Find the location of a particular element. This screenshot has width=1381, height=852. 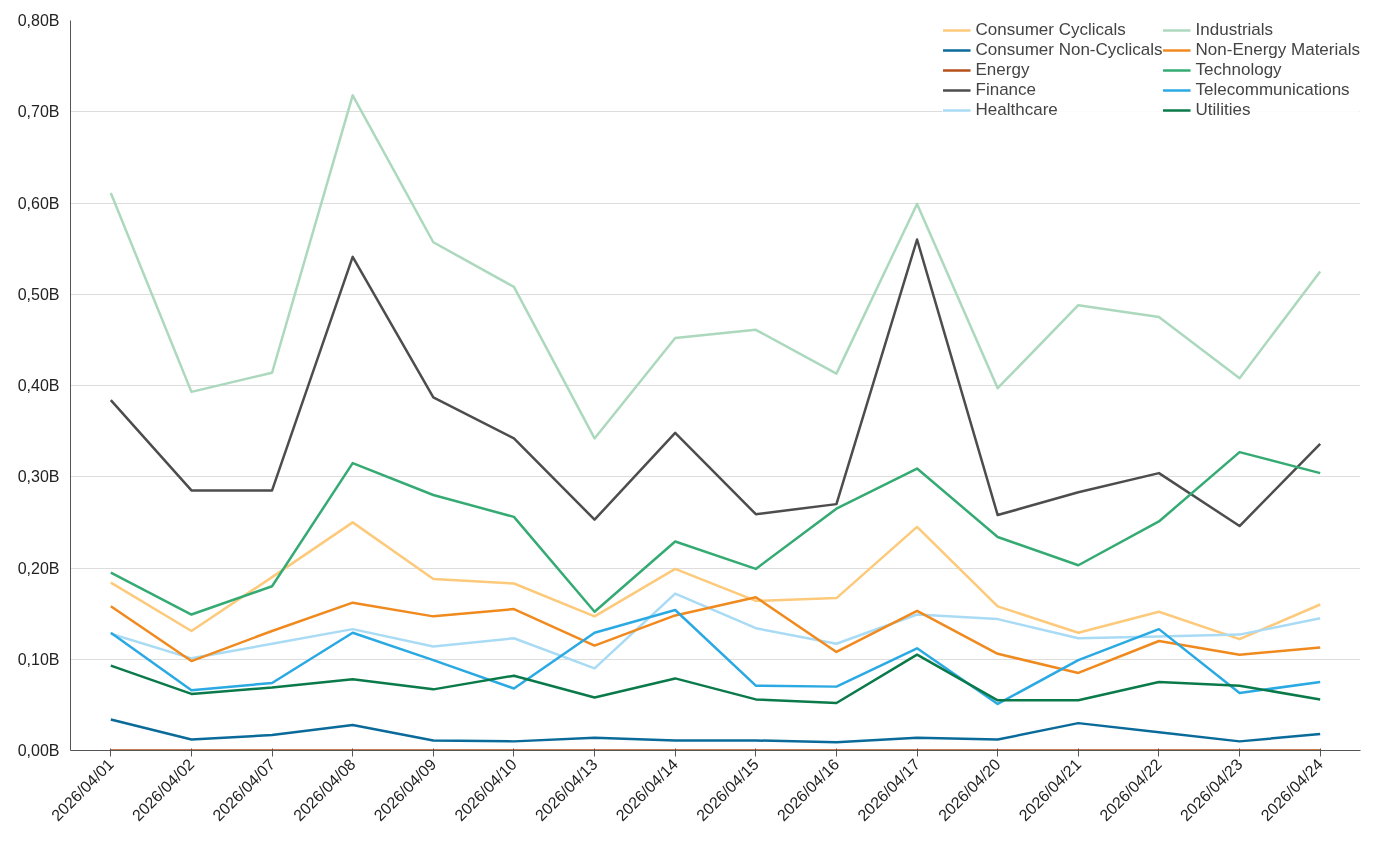

y-tick-label: 0,30B is located at coordinates (38, 477).